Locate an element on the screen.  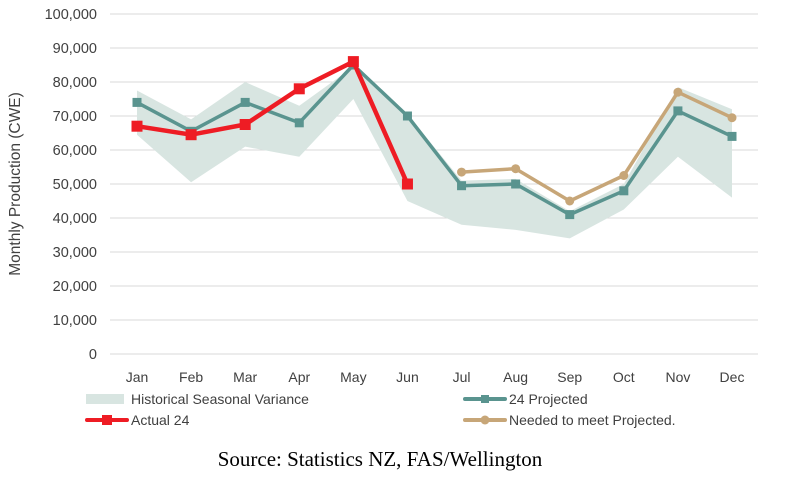
projected-line-swatch-icon is located at coordinates (485, 399).